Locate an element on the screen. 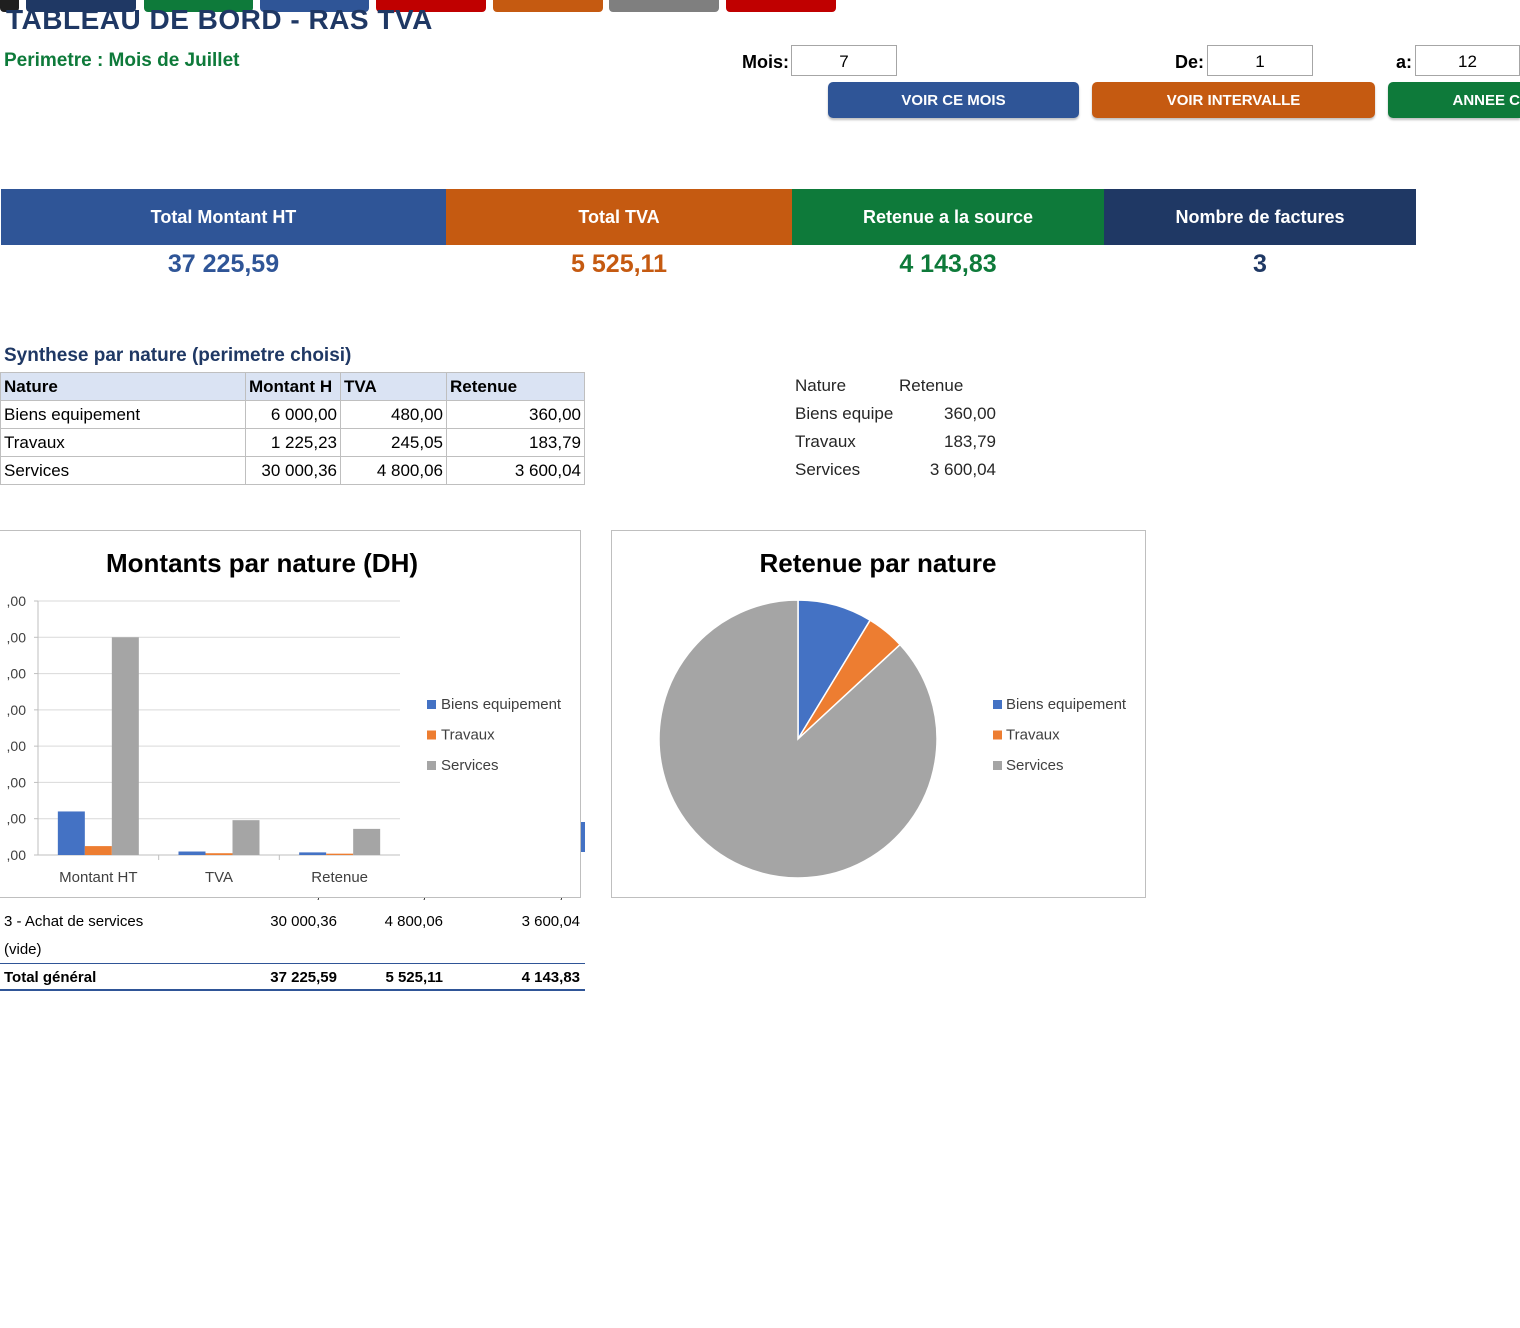 The height and width of the screenshot is (1328, 1520). legend-label: Services is located at coordinates (1035, 765).